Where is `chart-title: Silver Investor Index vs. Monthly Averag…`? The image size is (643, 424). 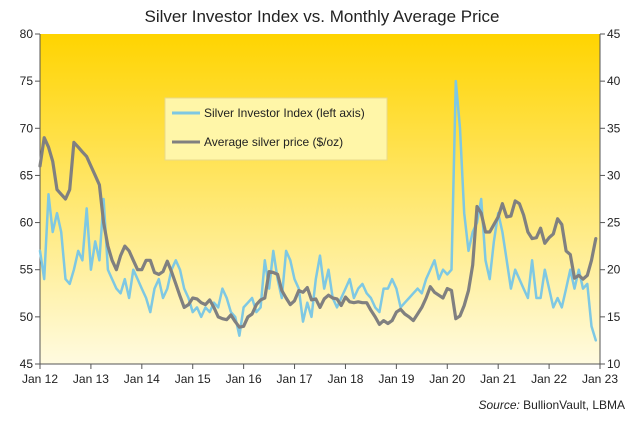
chart-title: Silver Investor Index vs. Monthly Averag… is located at coordinates (322, 16).